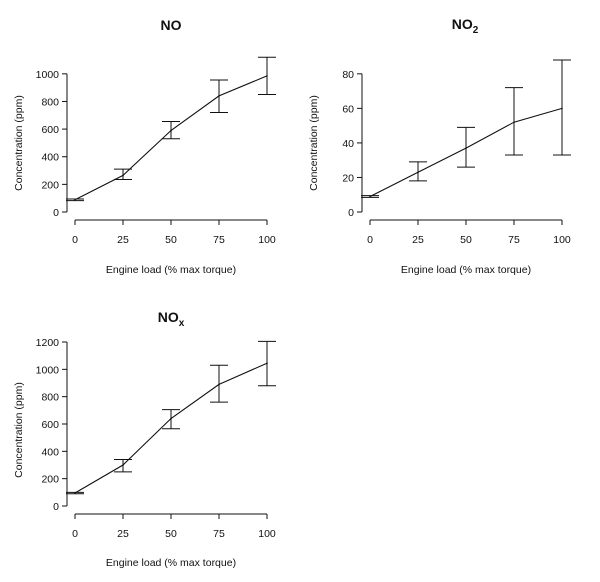  I want to click on plot-area: 0 20 40 60 80 0 25 50 75 100, so click(456, 152).